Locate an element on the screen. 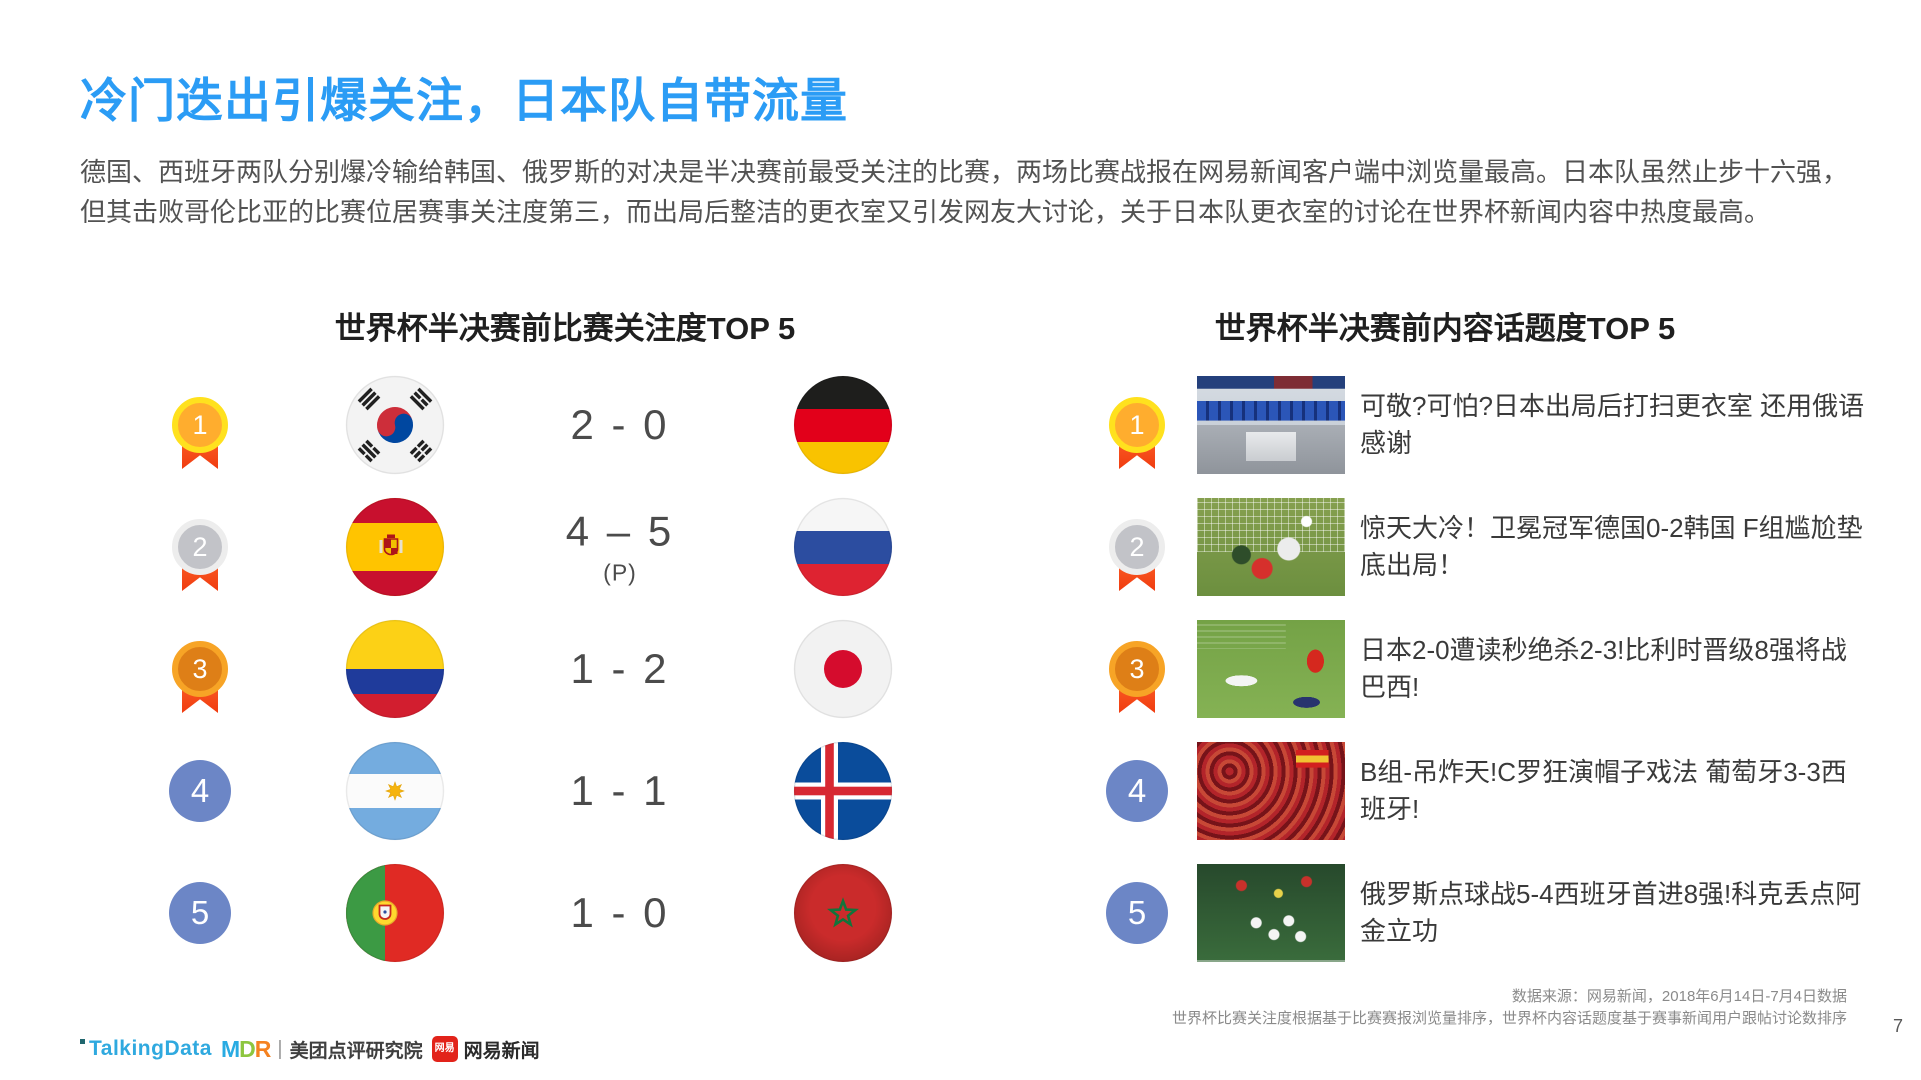 Image resolution: width=1921 pixels, height=1080 pixels. article-headline: B组-吊炸天!C罗狂演帽子戏法 葡萄牙3-3西班牙! is located at coordinates (1603, 790).